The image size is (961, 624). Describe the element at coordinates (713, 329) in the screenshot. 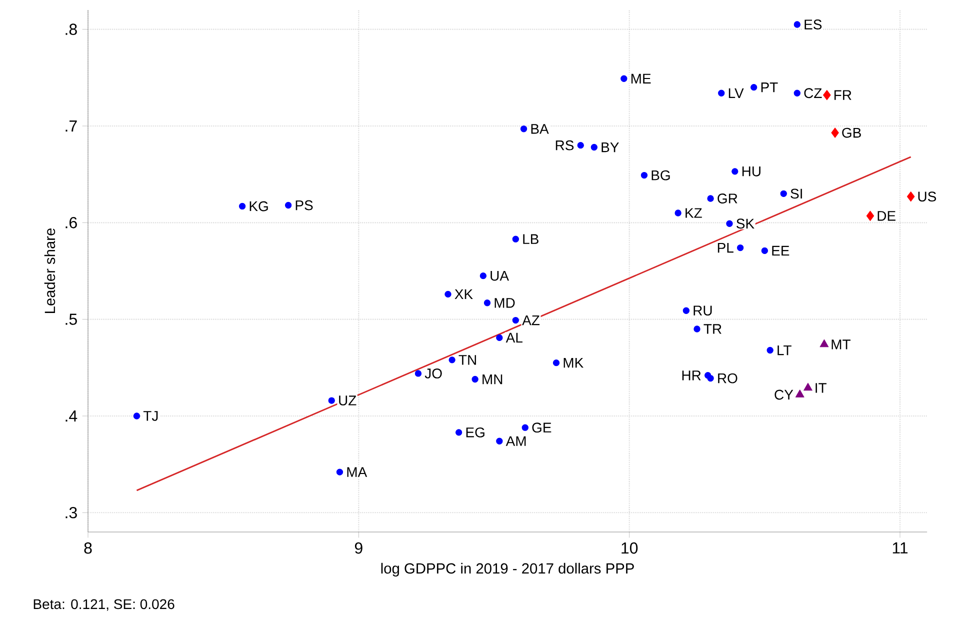

I see `annotation: TR` at that location.